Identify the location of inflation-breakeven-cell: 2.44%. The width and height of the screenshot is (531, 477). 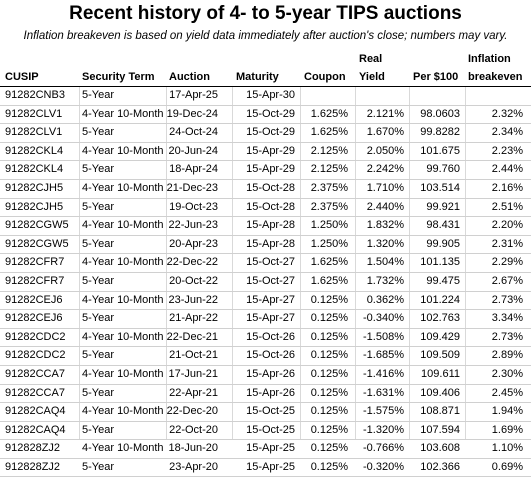
(507, 169).